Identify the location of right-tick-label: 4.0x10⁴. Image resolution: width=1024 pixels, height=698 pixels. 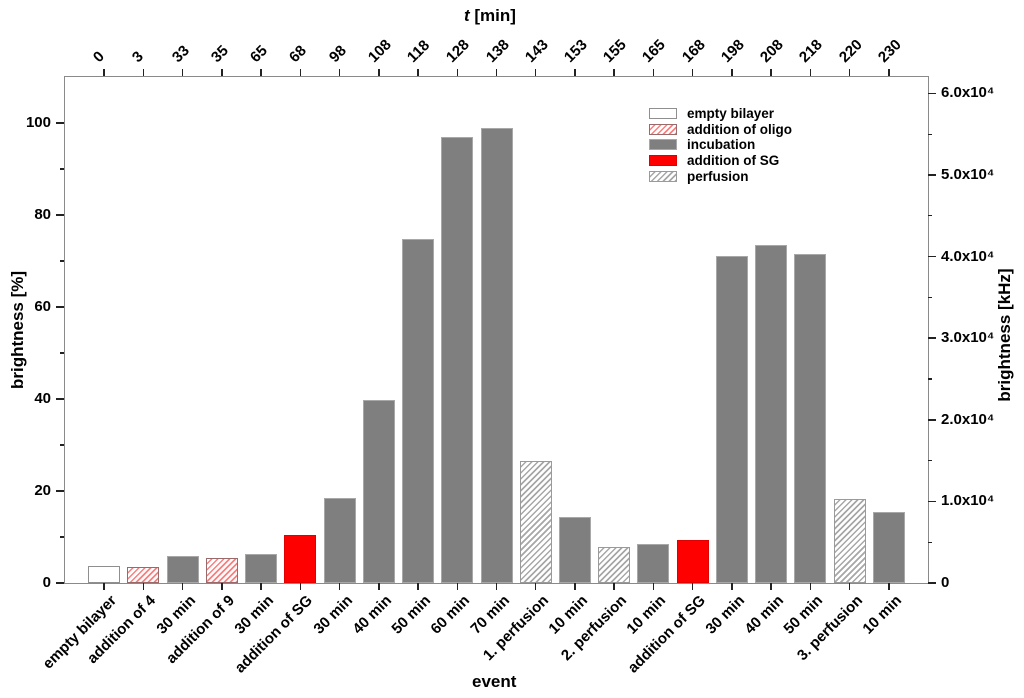
(968, 256).